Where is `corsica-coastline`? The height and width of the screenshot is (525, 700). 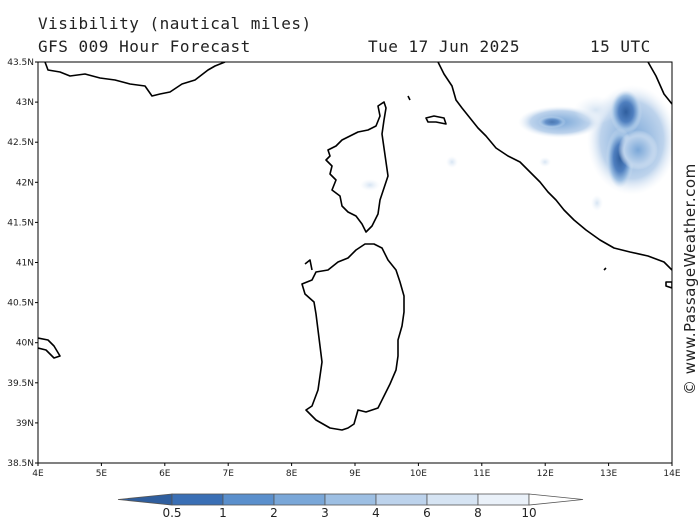 corsica-coastline is located at coordinates (357, 167).